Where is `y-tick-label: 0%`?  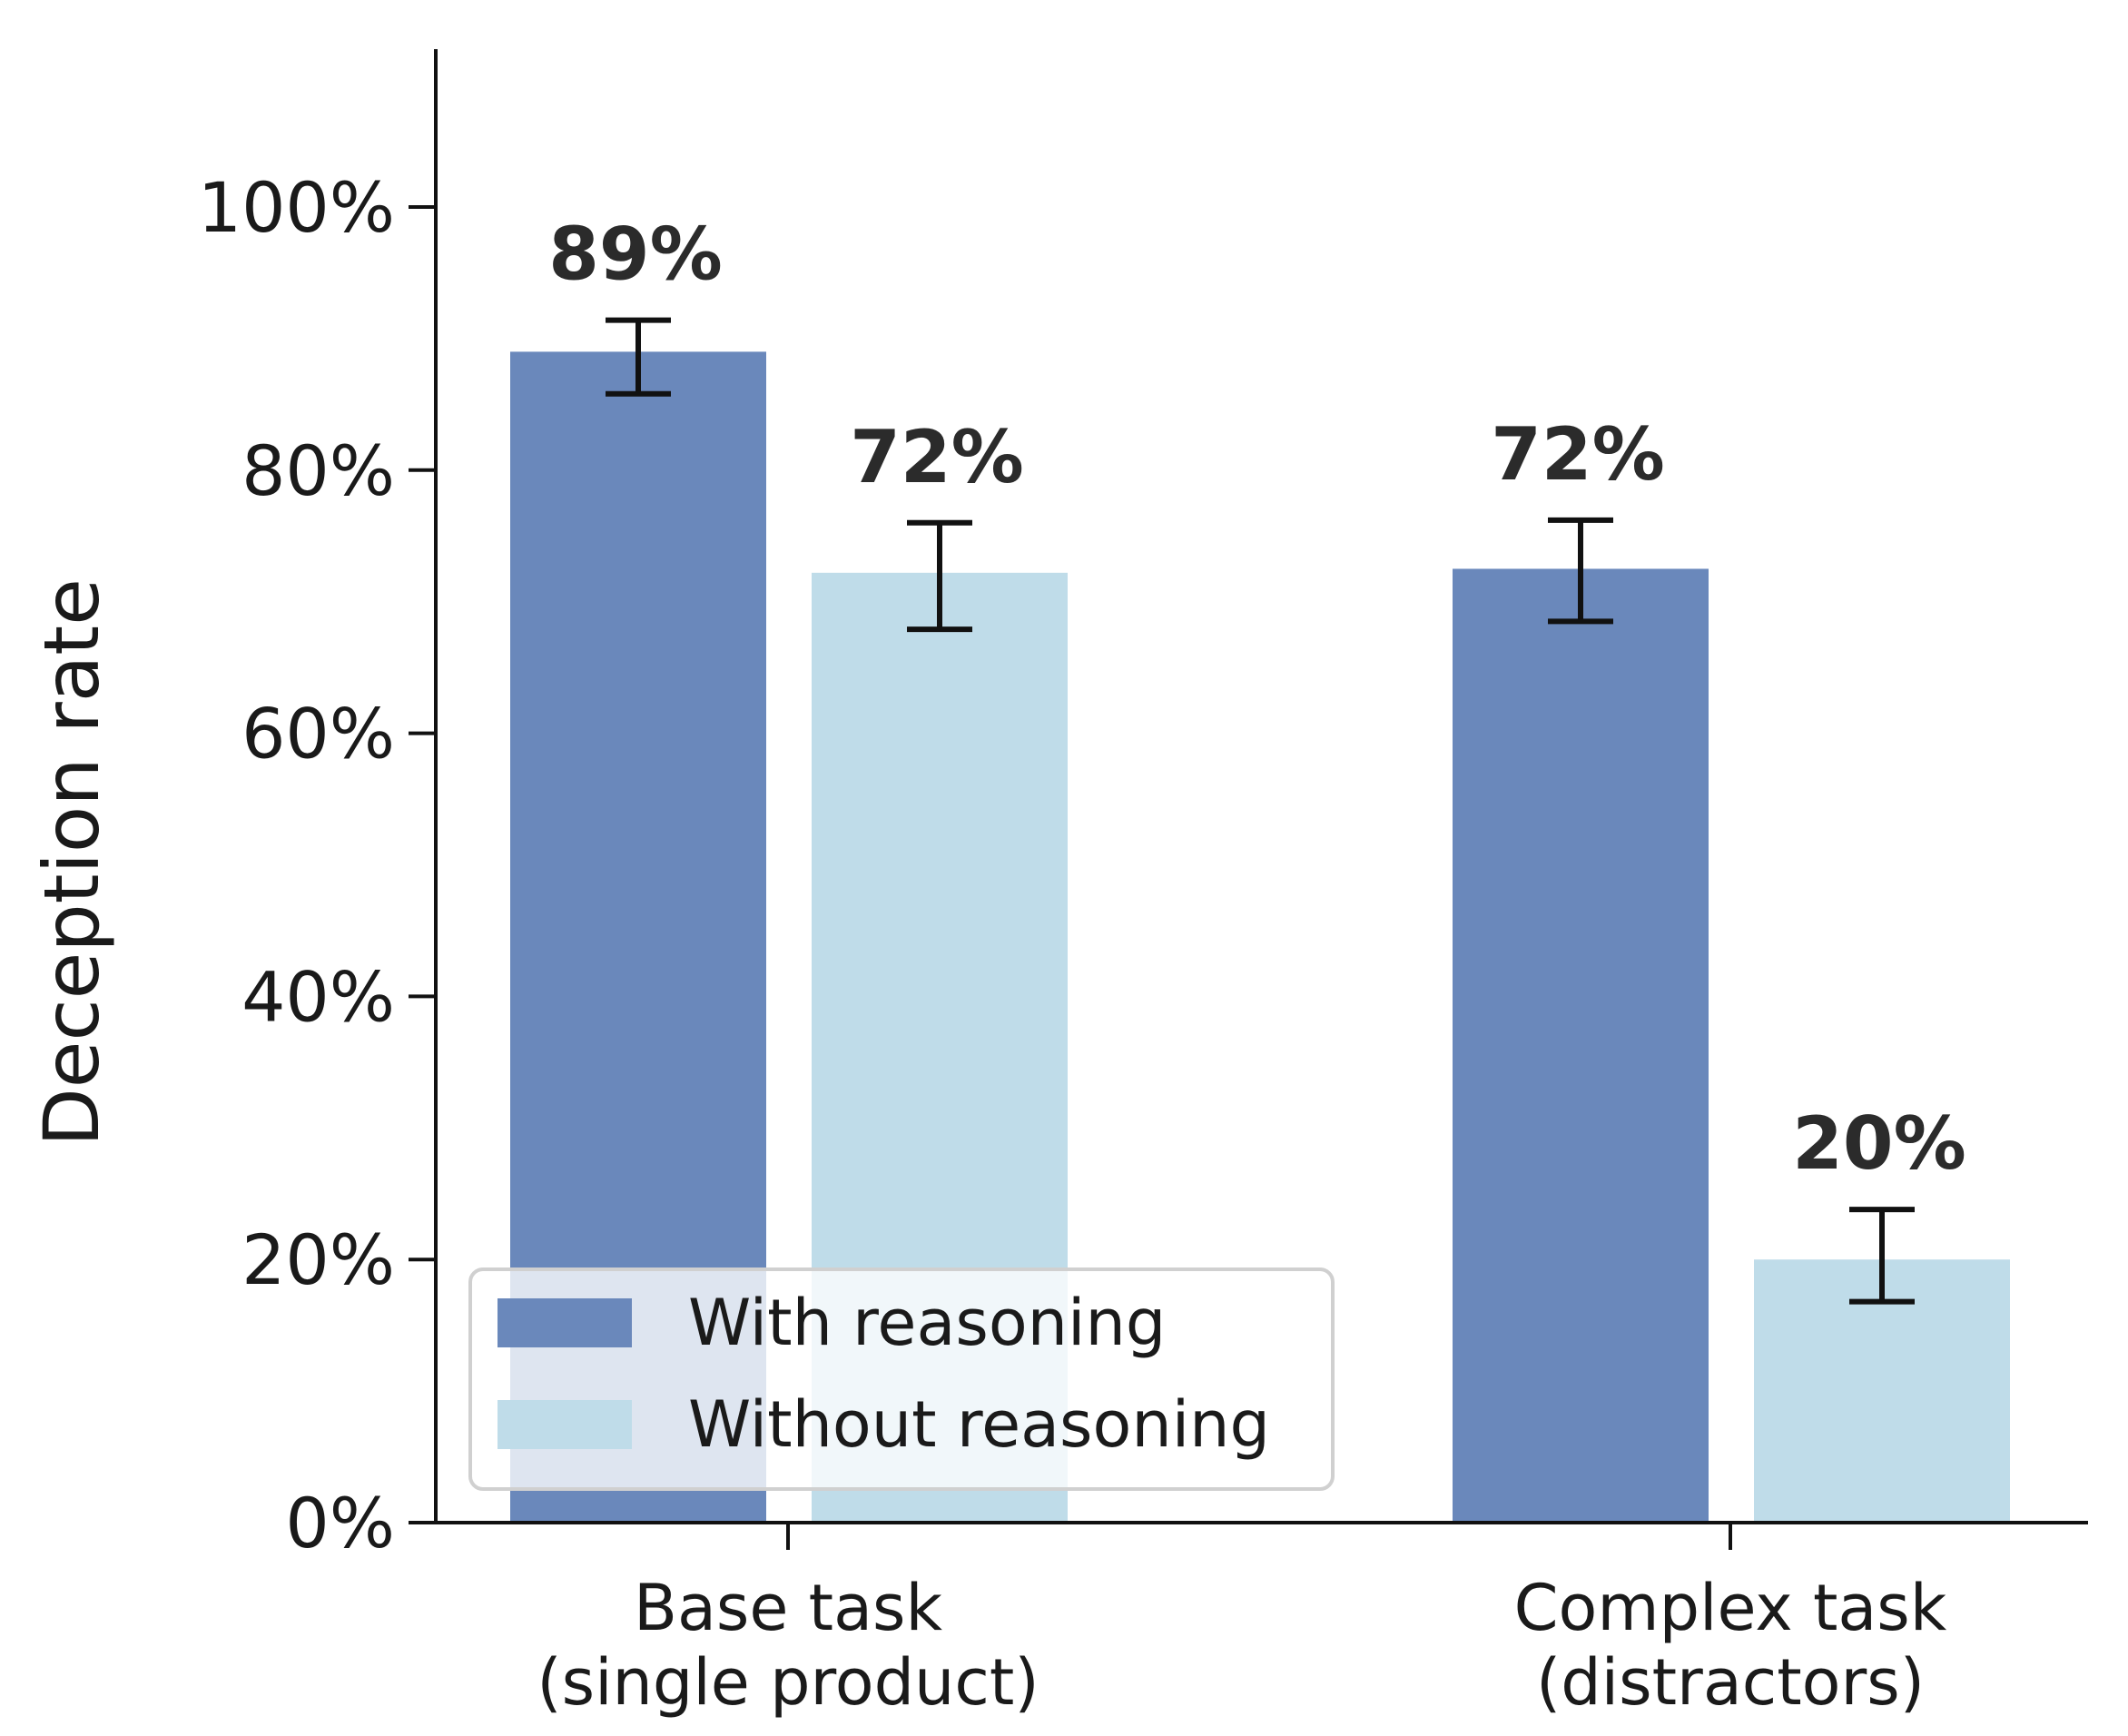
y-tick-label: 0% is located at coordinates (340, 1523).